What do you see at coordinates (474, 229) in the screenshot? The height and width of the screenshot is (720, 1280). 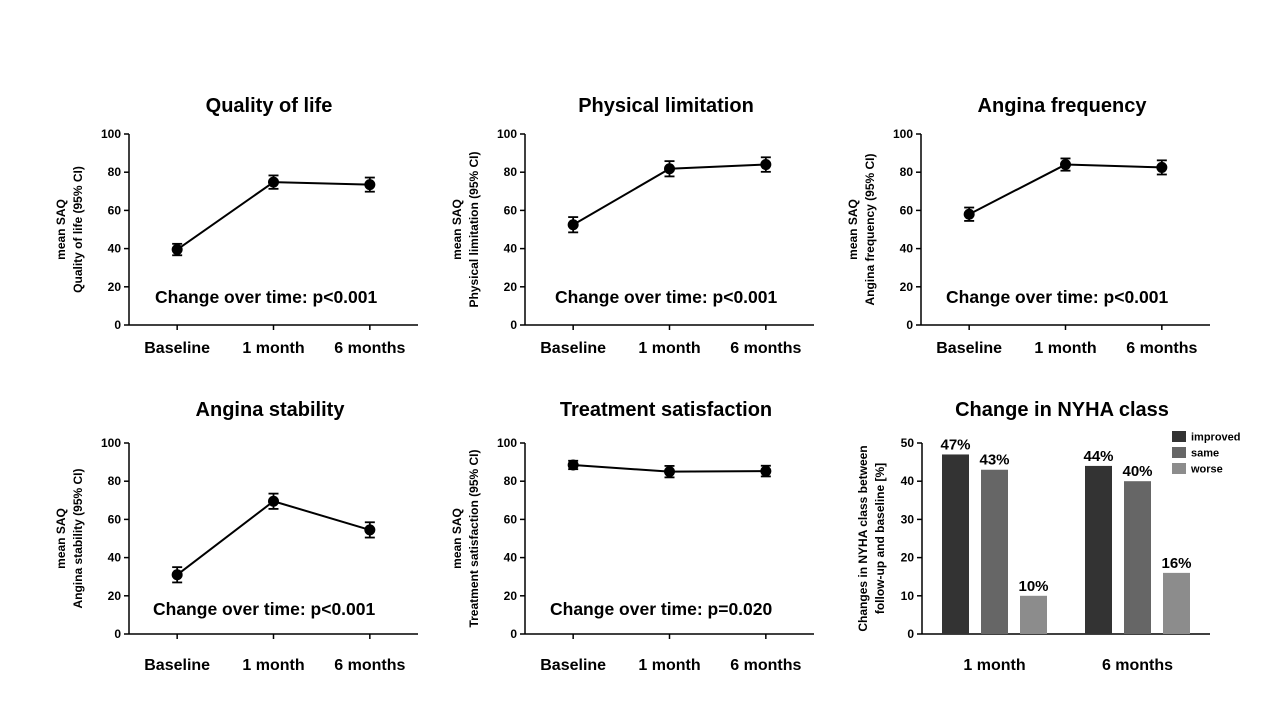 I see `y-axis-label: Physical limitation (95% CI)` at bounding box center [474, 229].